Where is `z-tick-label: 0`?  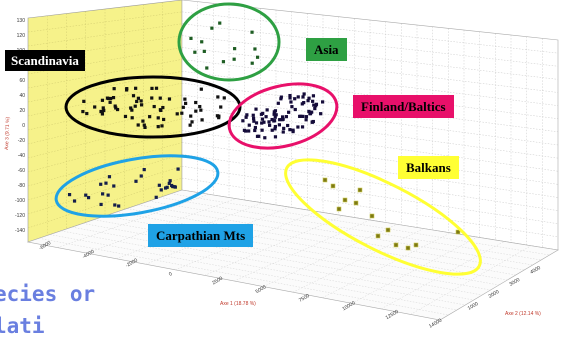
z-tick-label: 0 is located at coordinates (23, 126).